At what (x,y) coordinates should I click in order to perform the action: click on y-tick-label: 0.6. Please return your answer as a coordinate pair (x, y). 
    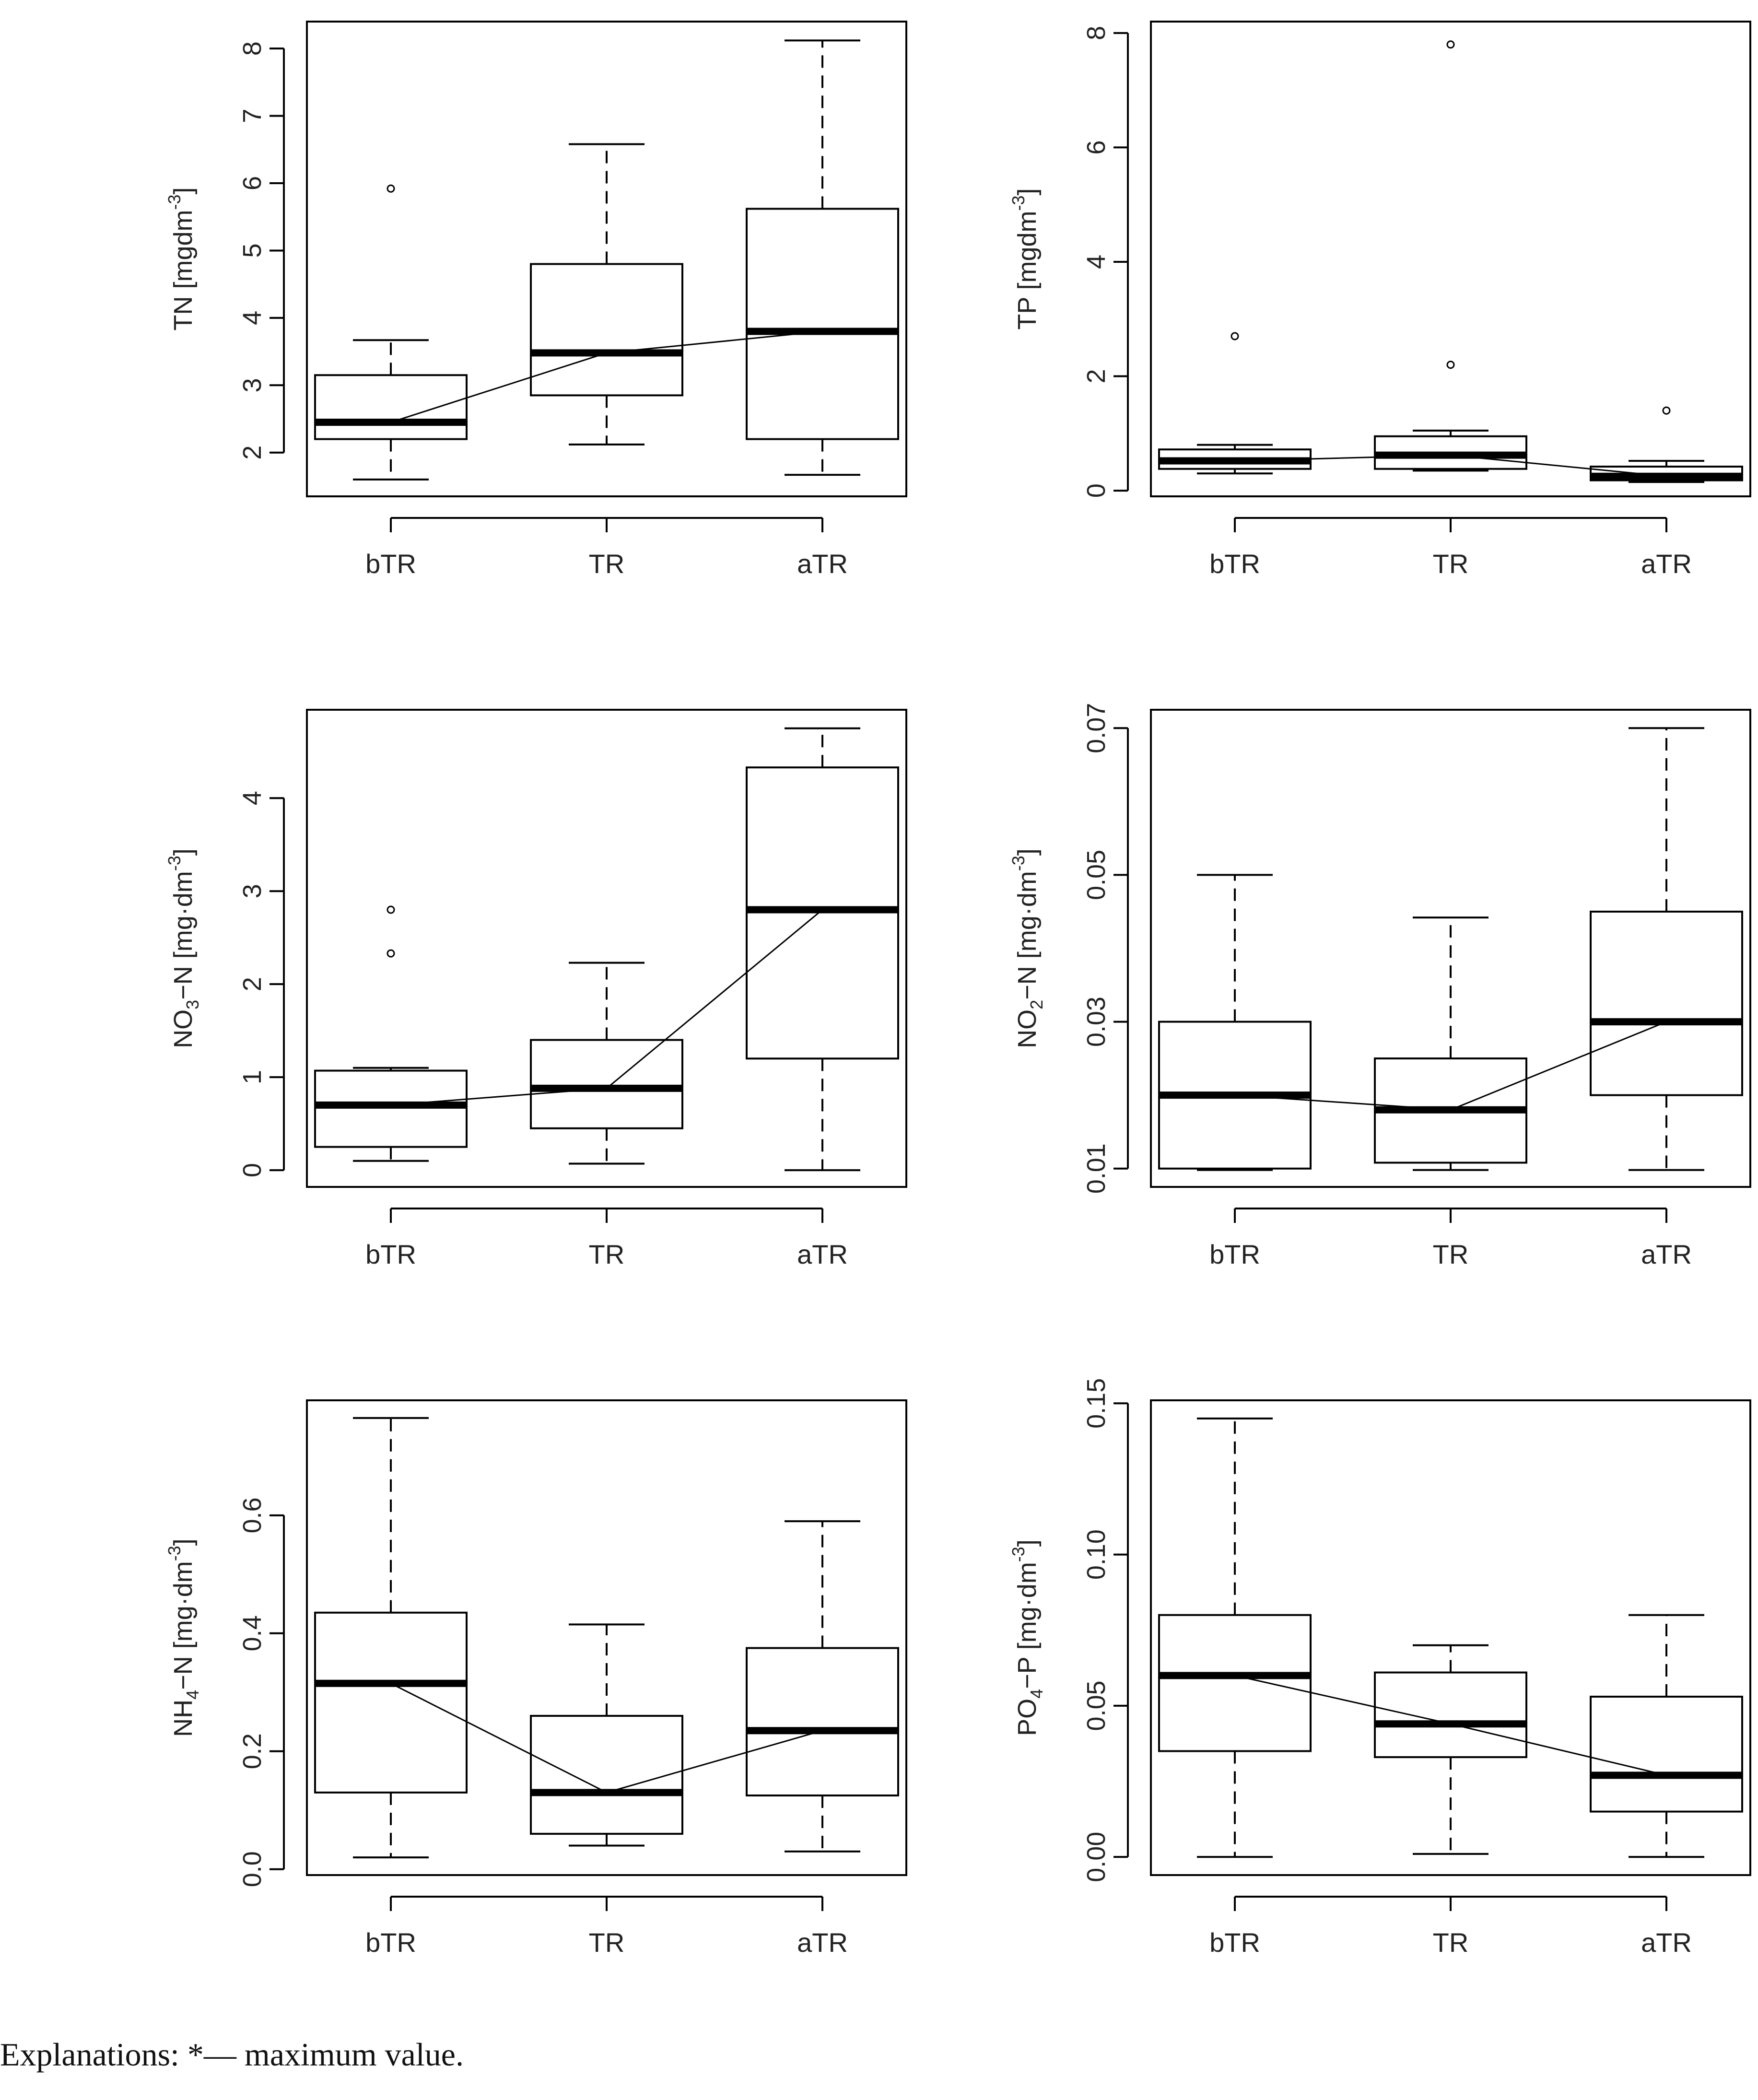
    Looking at the image, I should click on (253, 1515).